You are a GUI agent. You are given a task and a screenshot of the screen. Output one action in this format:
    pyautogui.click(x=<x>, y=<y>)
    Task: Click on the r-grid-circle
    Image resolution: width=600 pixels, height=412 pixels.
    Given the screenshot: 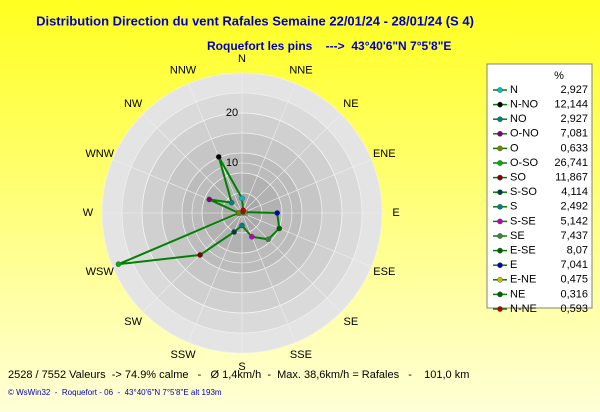 What is the action you would take?
    pyautogui.click(x=242, y=213)
    